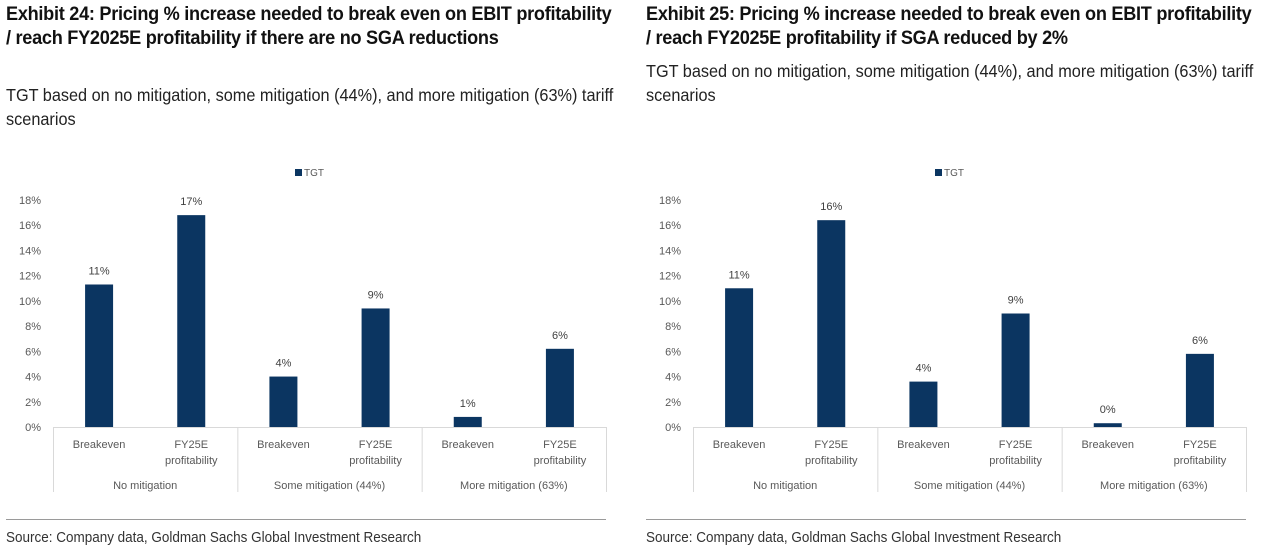  What do you see at coordinates (946, 519) in the screenshot?
I see `exhibit-25-source-divider` at bounding box center [946, 519].